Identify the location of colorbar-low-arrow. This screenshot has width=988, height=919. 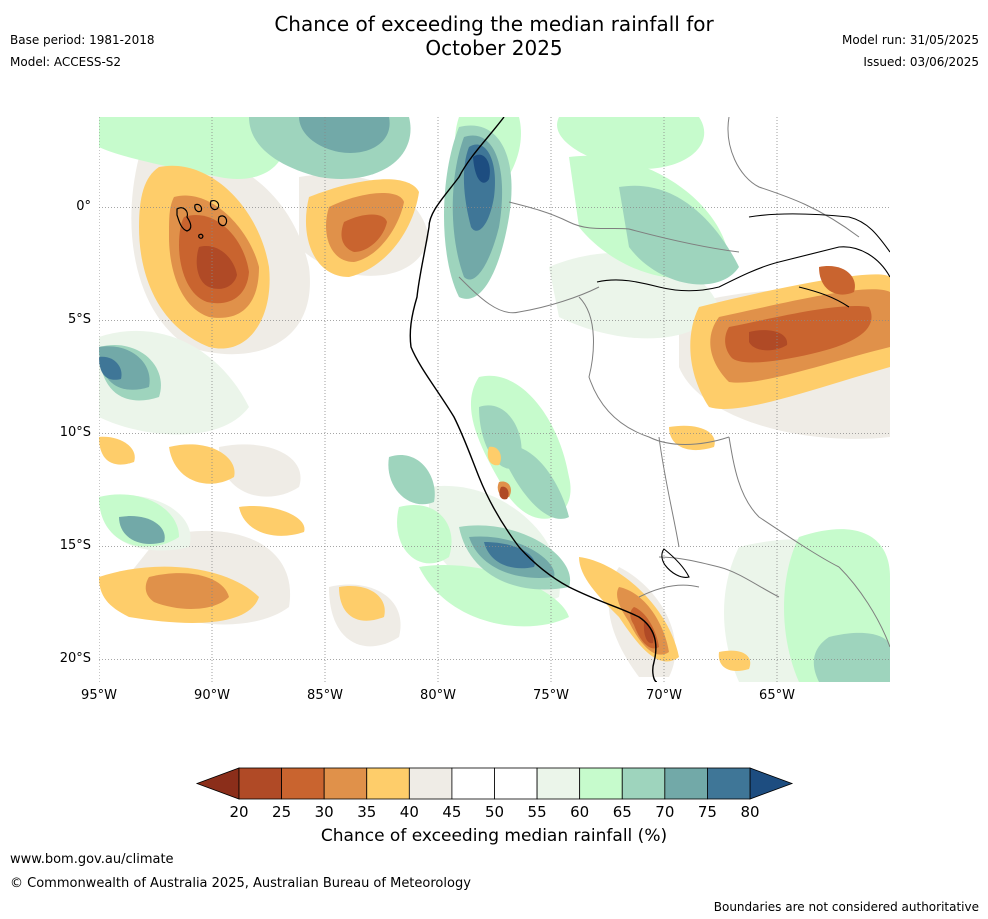
(217, 783).